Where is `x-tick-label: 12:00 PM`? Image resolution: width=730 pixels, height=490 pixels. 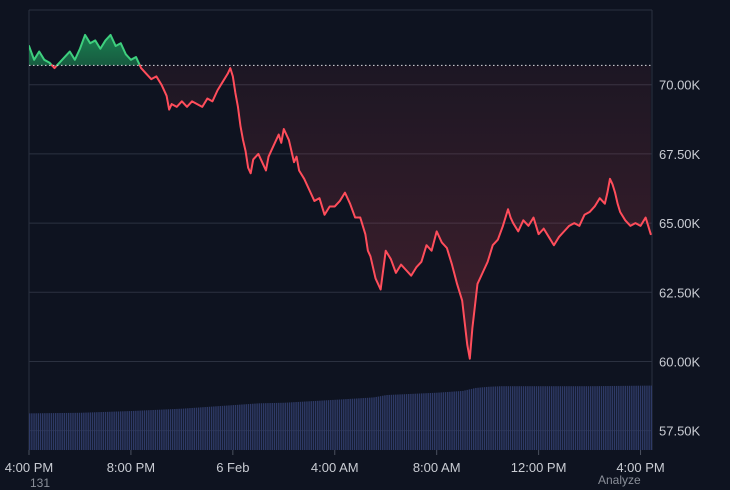 x-tick-label: 12:00 PM is located at coordinates (539, 467).